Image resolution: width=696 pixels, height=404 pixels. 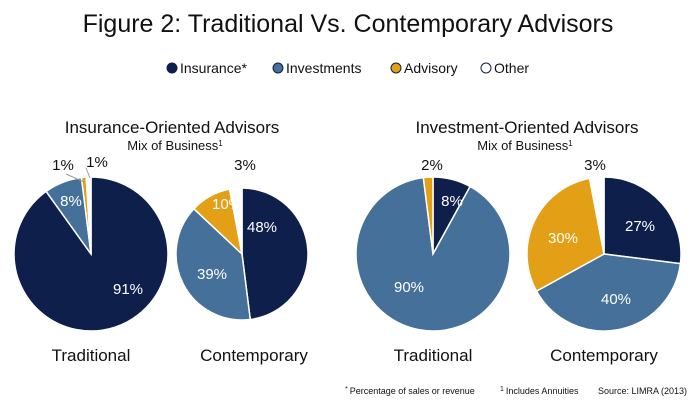 I want to click on slice-label-advisory: 1%, so click(x=63, y=165).